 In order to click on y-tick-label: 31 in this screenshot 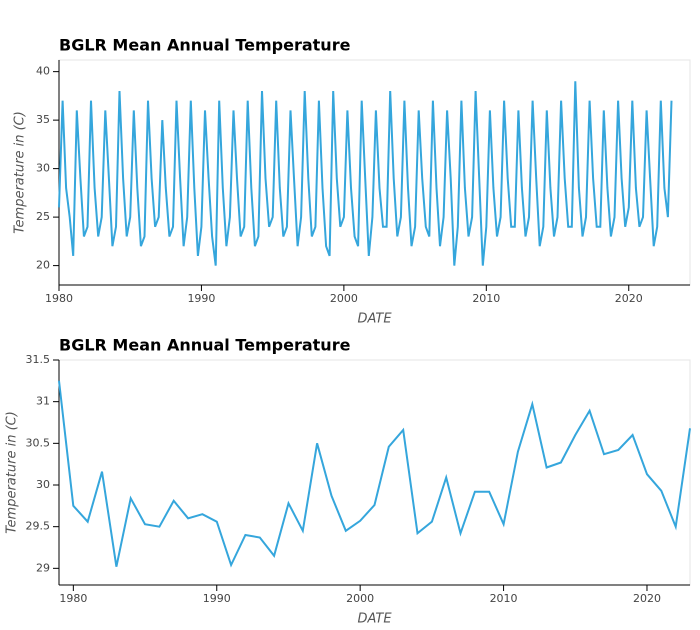, I will do `click(43, 401)`.